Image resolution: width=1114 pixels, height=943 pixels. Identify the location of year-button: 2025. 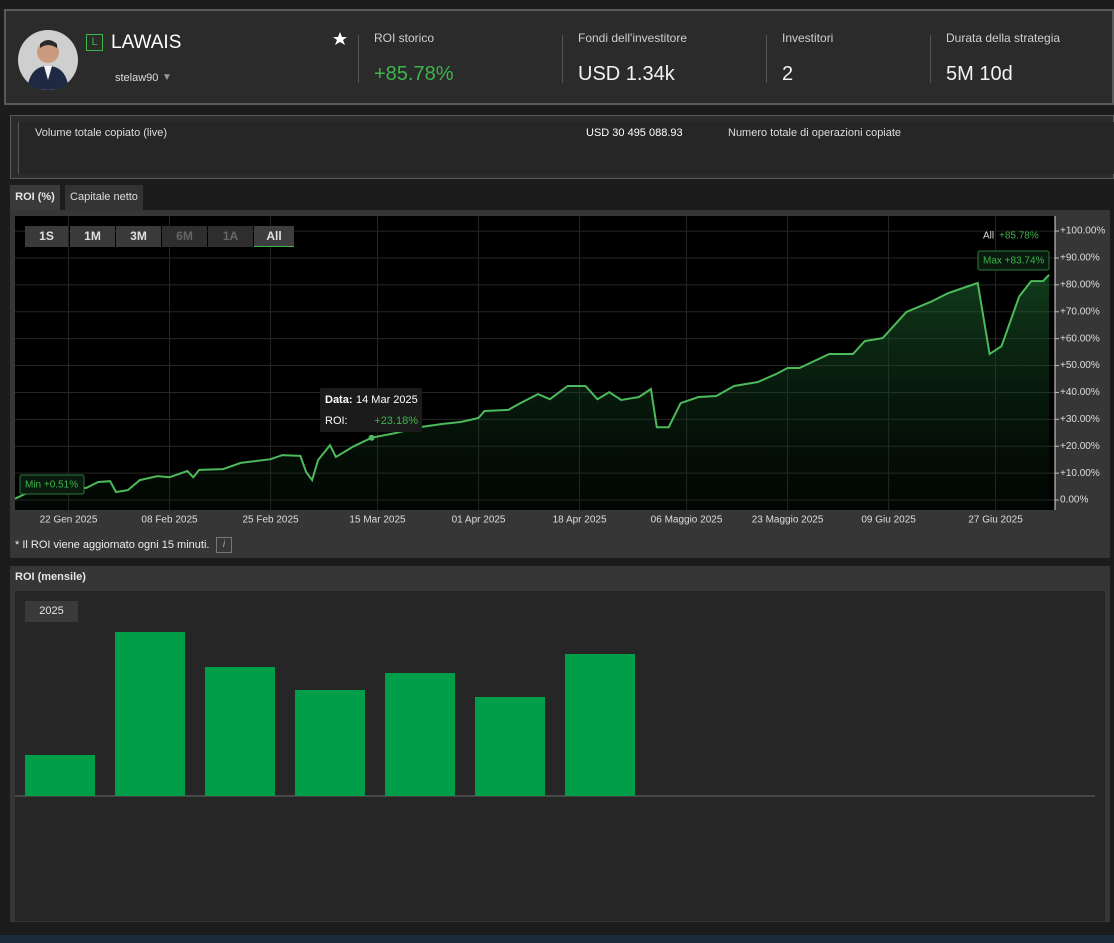
(51, 611).